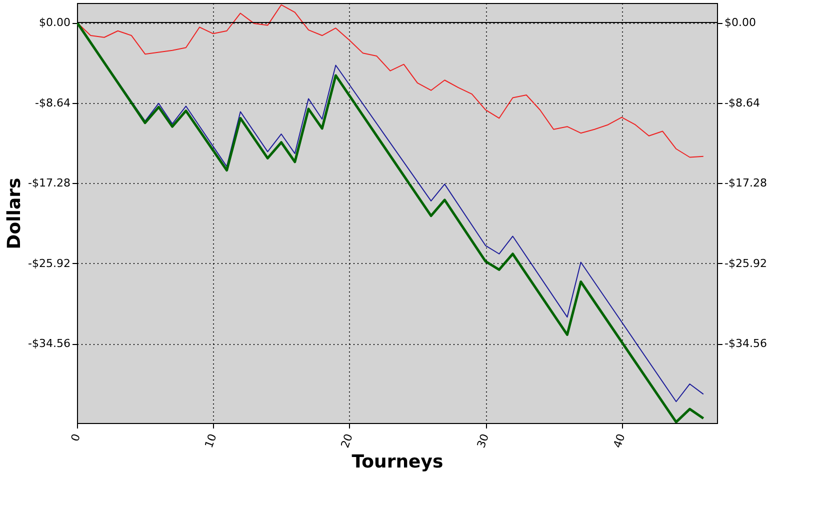 Image resolution: width=821 pixels, height=530 pixels. What do you see at coordinates (347, 441) in the screenshot?
I see `x-tick-label: 20` at bounding box center [347, 441].